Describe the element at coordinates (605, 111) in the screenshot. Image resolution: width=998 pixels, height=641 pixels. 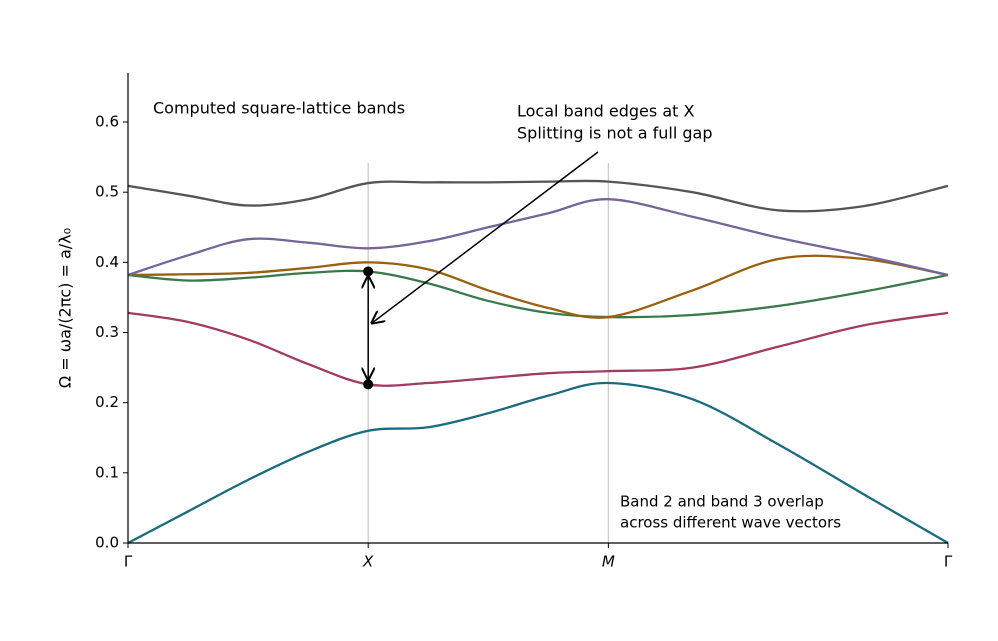
I see `annotation: Local band edges at X` at that location.